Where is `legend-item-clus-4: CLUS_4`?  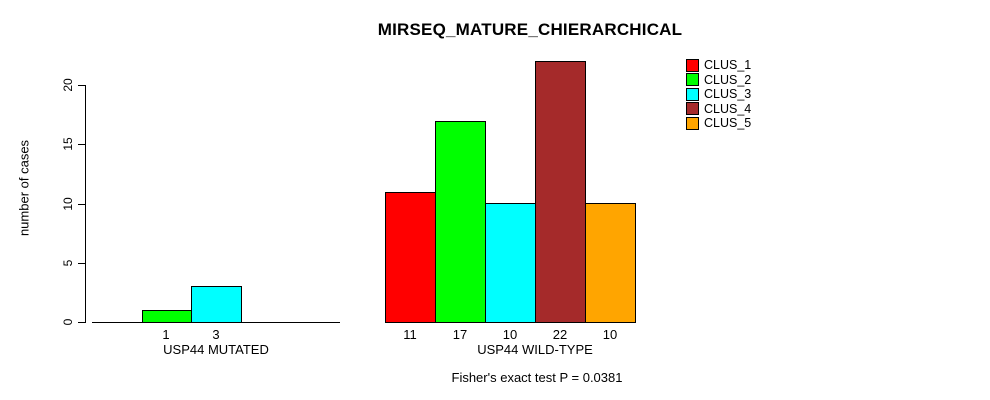
legend-item-clus-4: CLUS_4 is located at coordinates (718, 109).